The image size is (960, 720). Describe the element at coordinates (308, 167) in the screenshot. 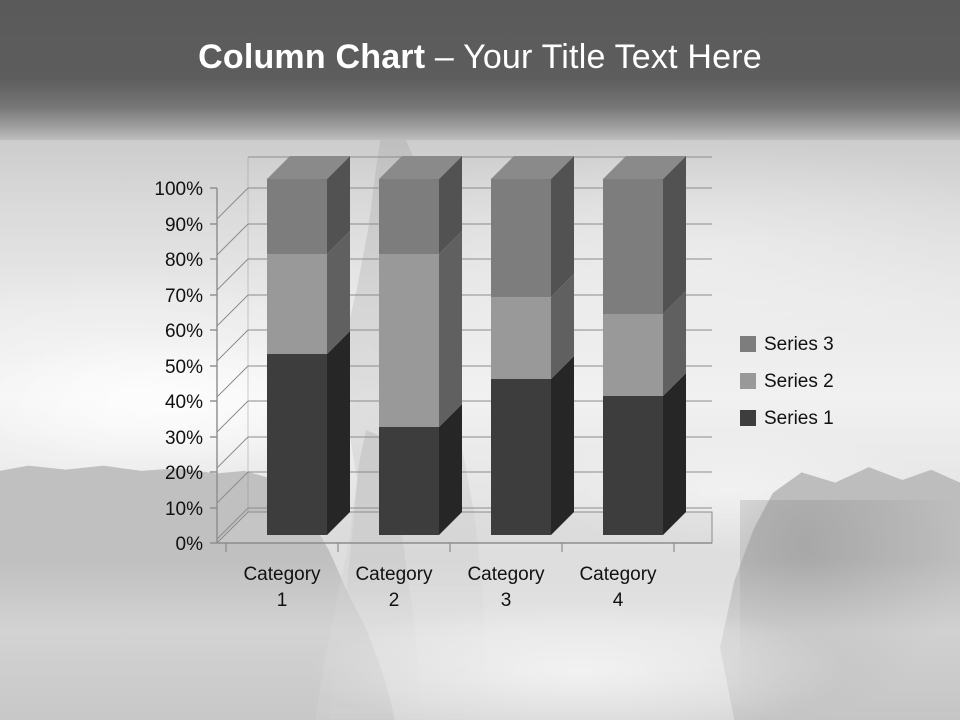

I see `bar-cat1-top` at that location.